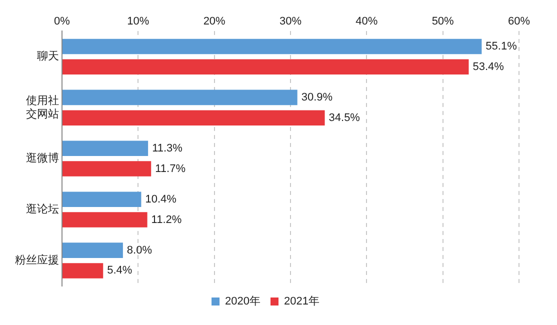 The image size is (557, 325). What do you see at coordinates (344, 118) in the screenshot?
I see `data-label: 34.5%` at bounding box center [344, 118].